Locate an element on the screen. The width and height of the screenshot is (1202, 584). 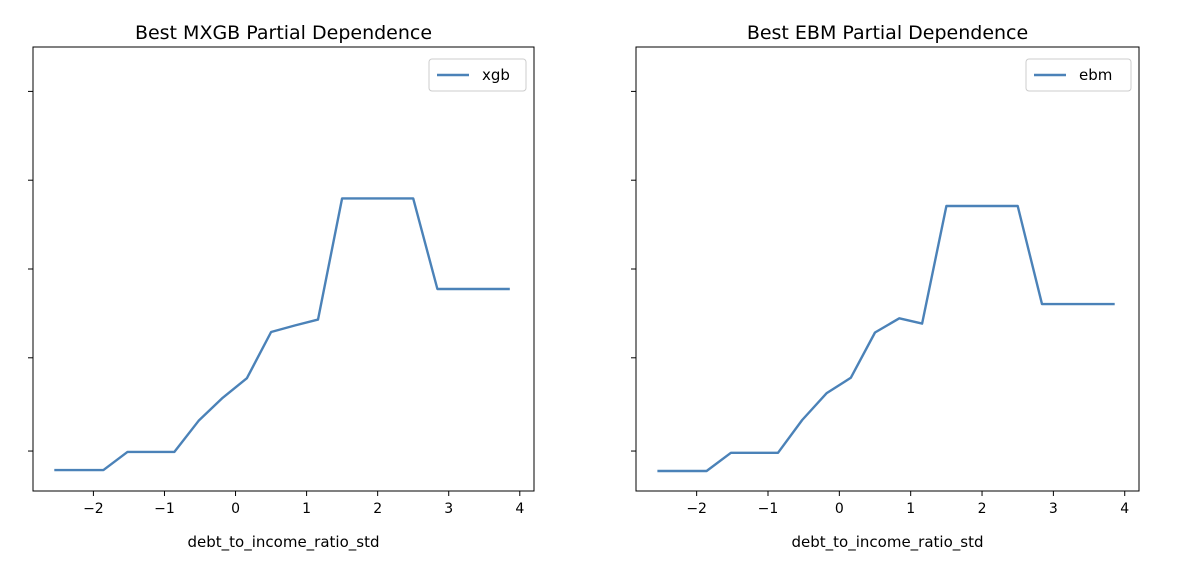
chart-title: Best MXGB Partial Dependence is located at coordinates (283, 33).